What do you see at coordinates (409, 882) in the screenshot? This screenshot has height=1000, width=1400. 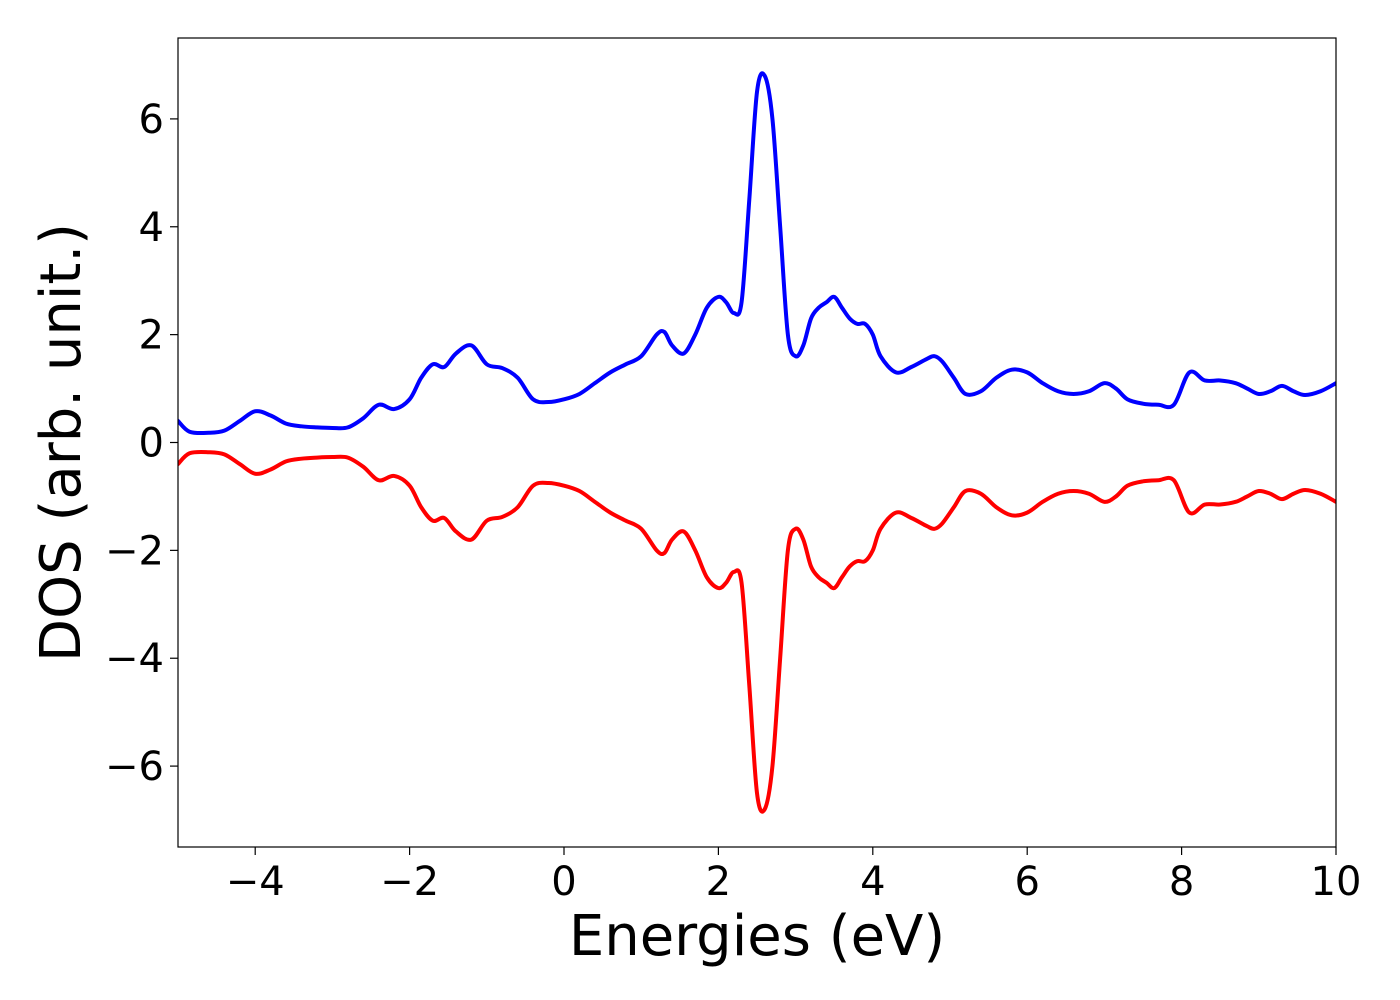 I see `x-tick-label: −2` at bounding box center [409, 882].